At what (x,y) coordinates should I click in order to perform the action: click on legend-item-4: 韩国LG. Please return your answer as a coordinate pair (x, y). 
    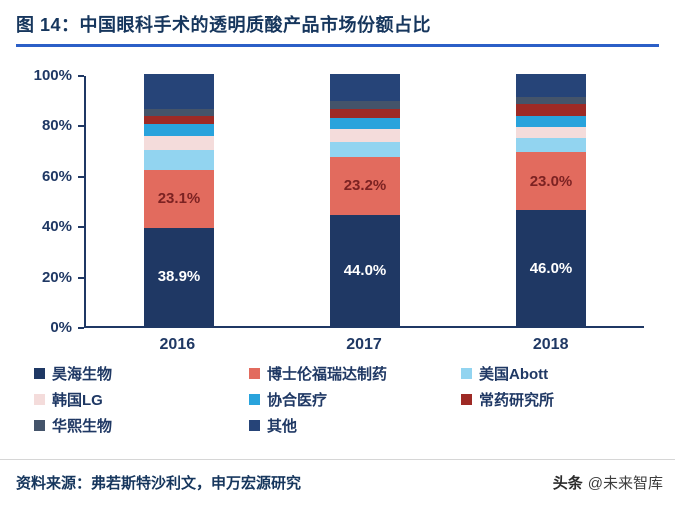
    Looking at the image, I should click on (141, 399).